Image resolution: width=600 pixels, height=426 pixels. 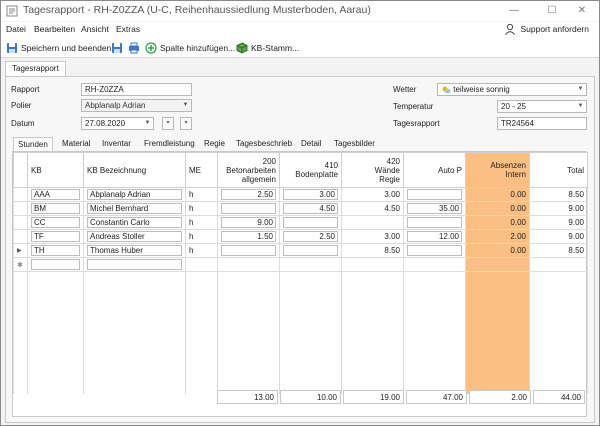 I want to click on wetter-value: teilweise sonnig, so click(x=481, y=89).